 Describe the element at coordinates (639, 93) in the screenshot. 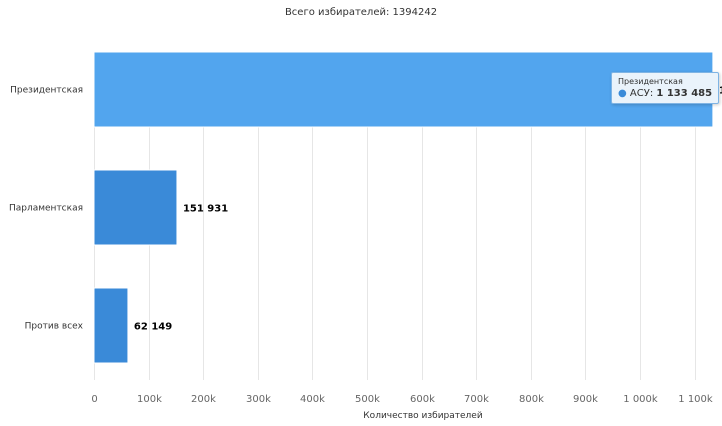

I see `tooltip-series: АСУ` at that location.